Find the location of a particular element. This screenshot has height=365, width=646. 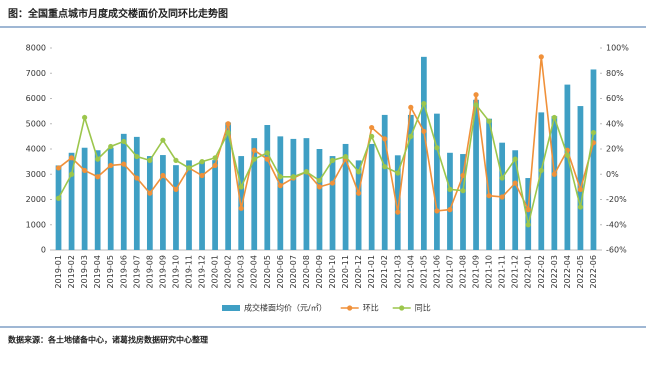

x-tick-label: 2021-05 is located at coordinates (423, 271).